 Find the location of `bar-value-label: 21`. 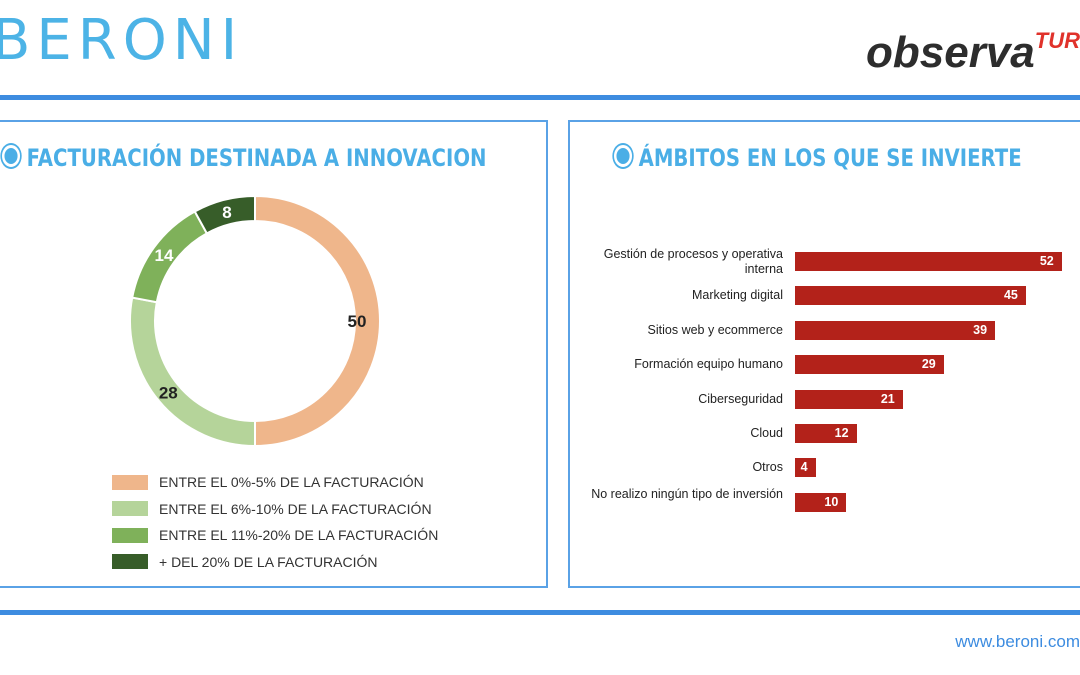

bar-value-label: 21 is located at coordinates (887, 398).